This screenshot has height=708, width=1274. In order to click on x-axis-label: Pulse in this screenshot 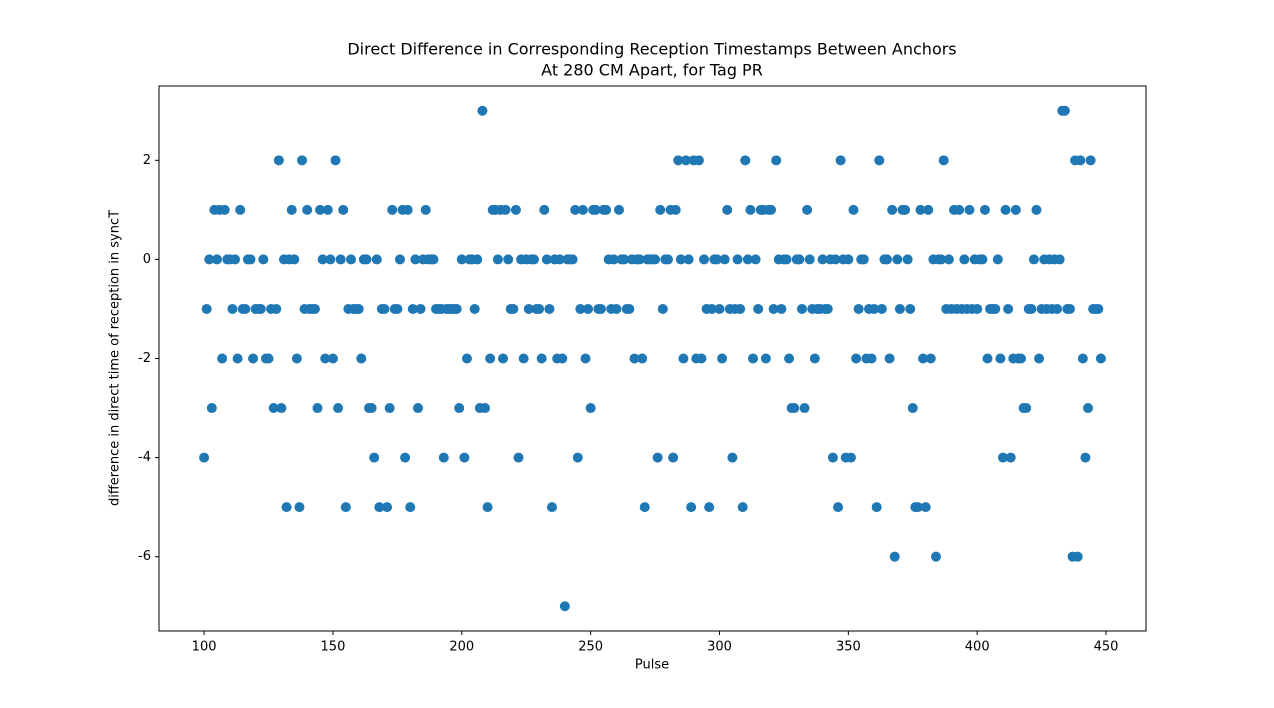, I will do `click(652, 665)`.